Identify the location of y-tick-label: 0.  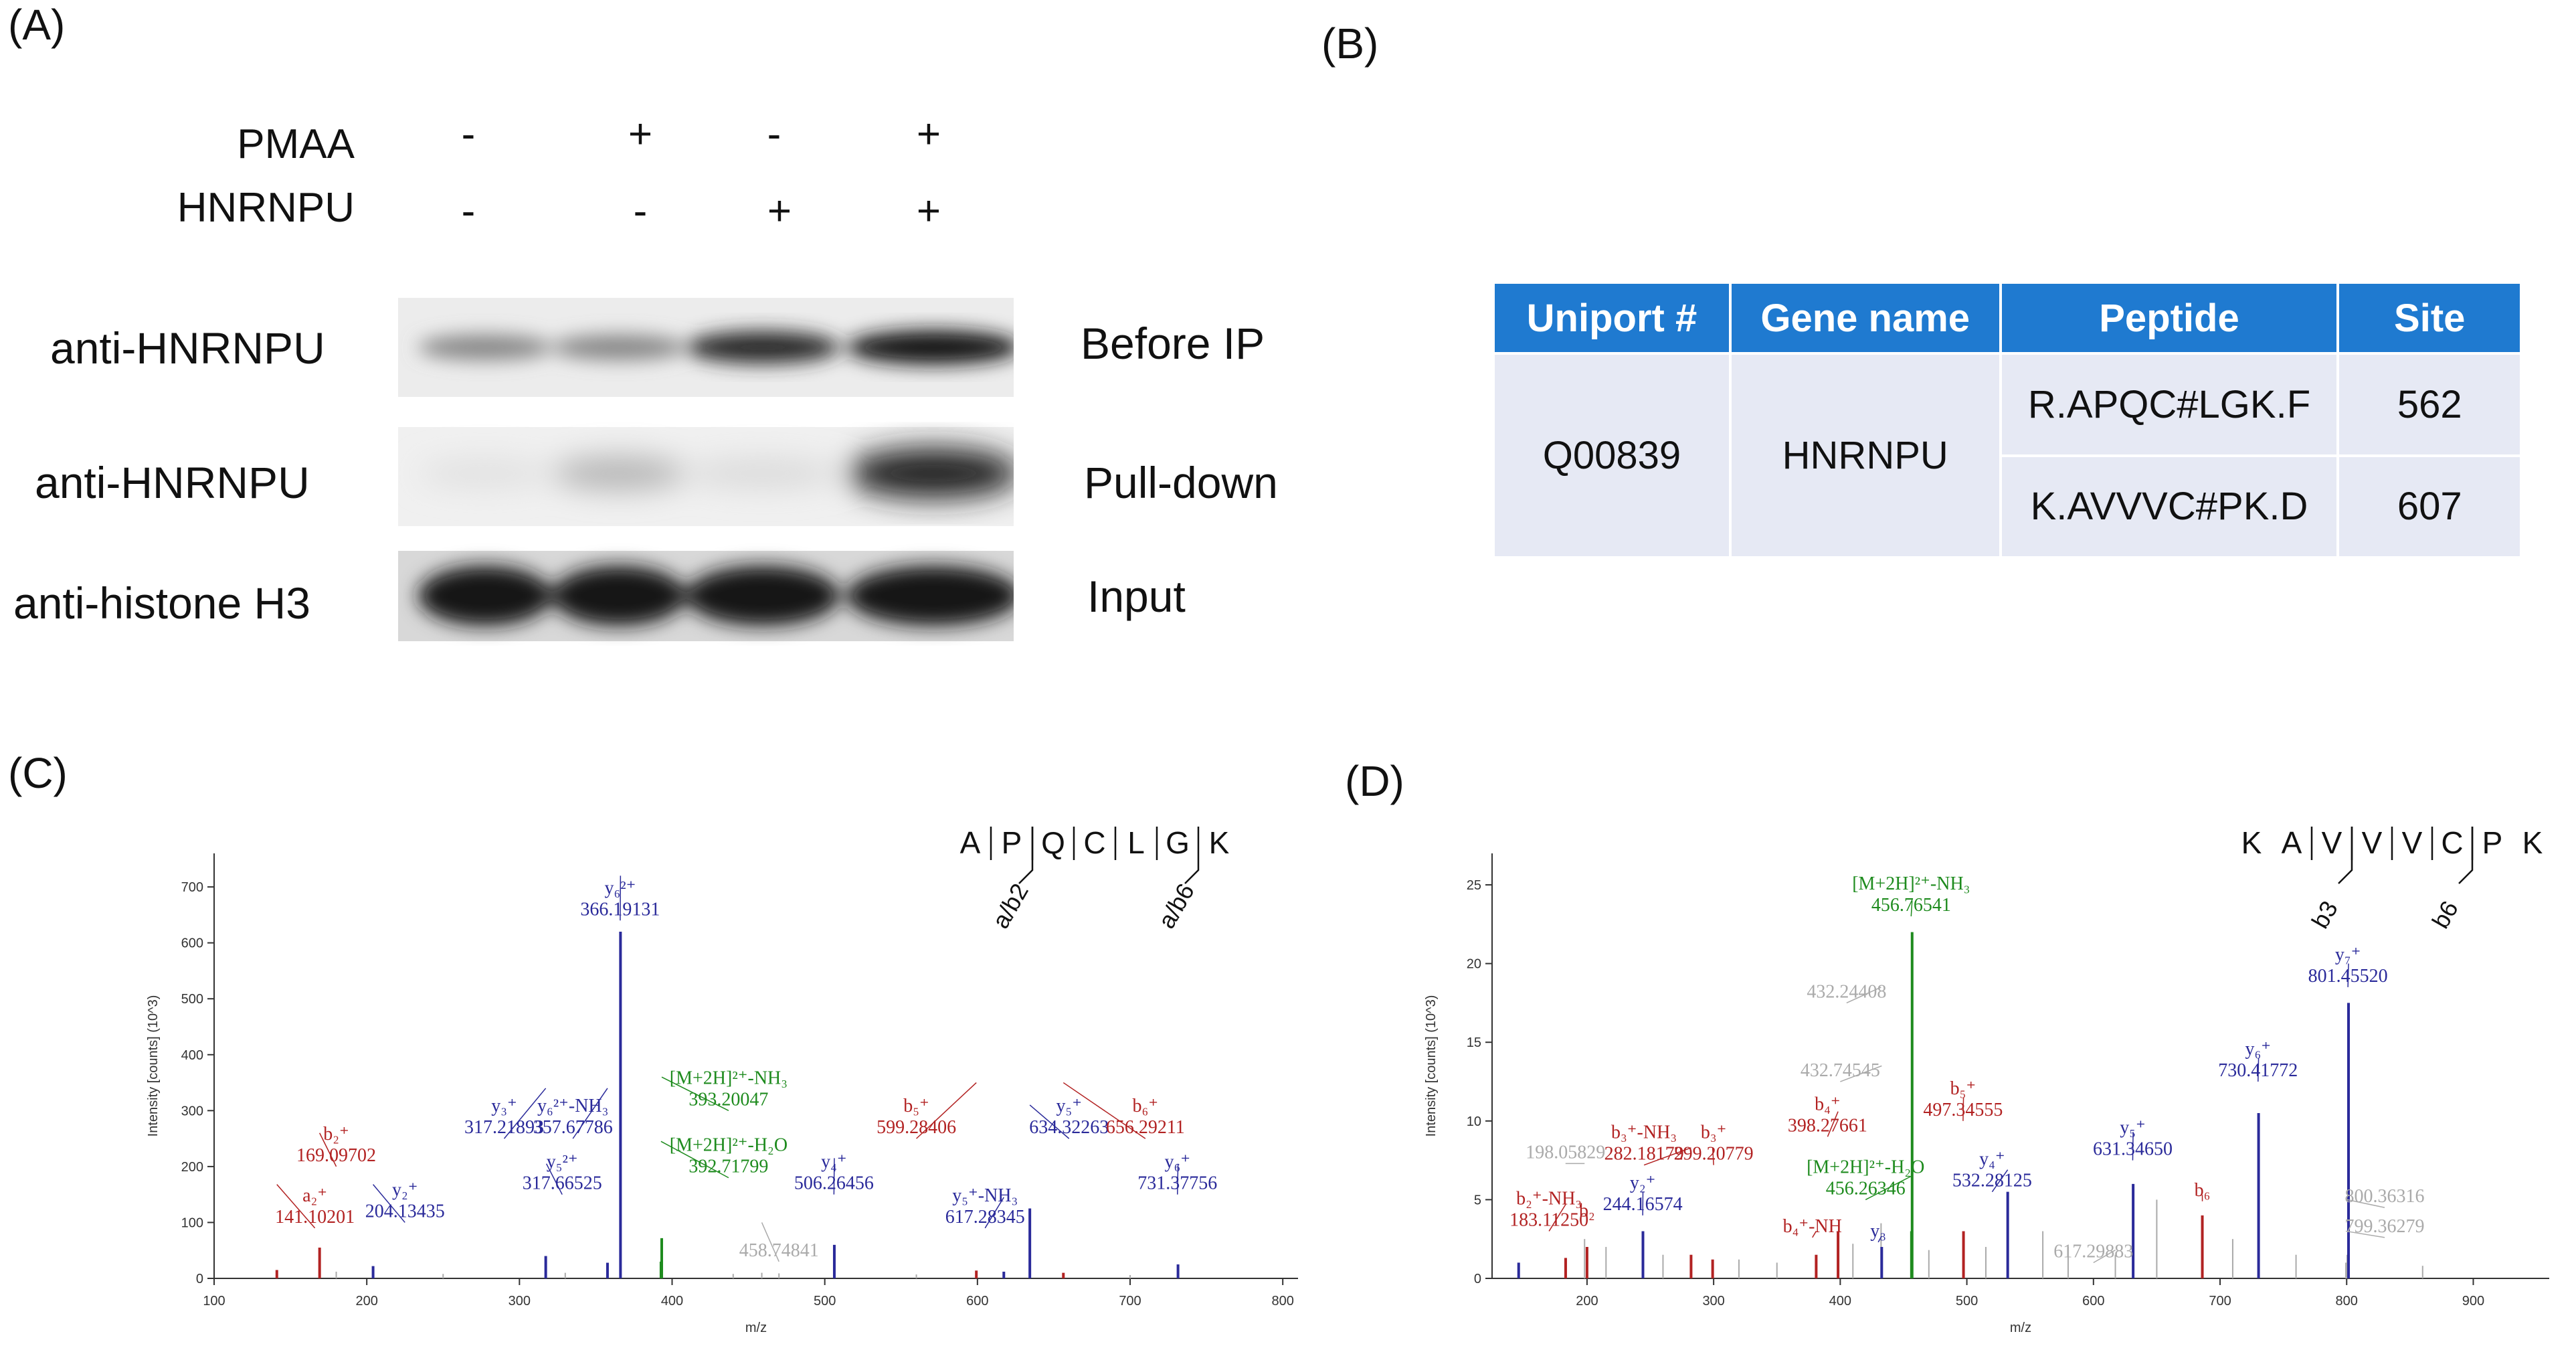
(199, 1279).